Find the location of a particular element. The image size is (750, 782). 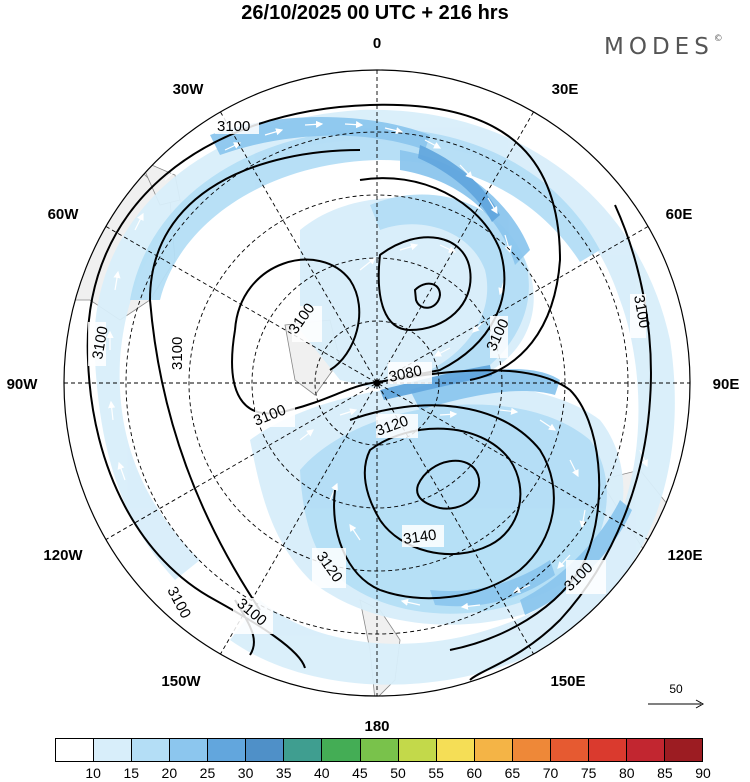

colorbar-tick-label: 30 is located at coordinates (245, 773).